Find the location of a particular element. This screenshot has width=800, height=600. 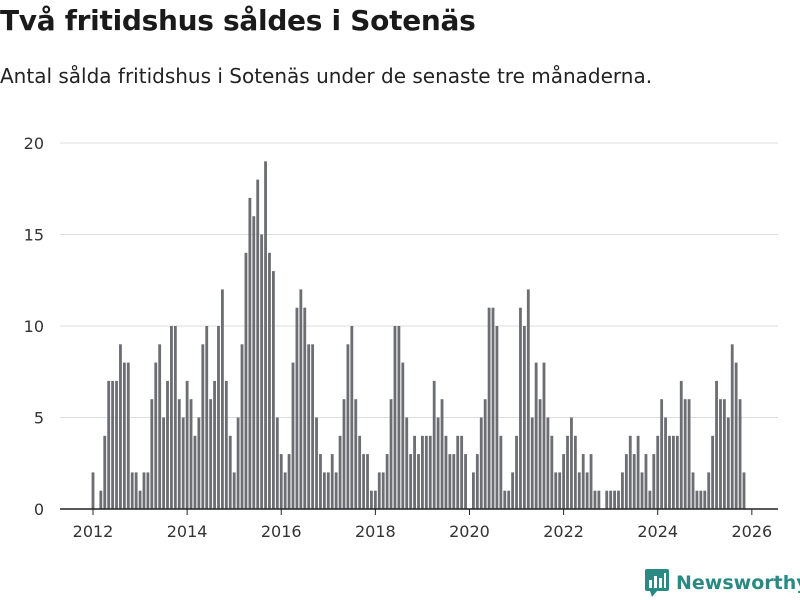

highlight-value-label: 2 is located at coordinates (752, 2).